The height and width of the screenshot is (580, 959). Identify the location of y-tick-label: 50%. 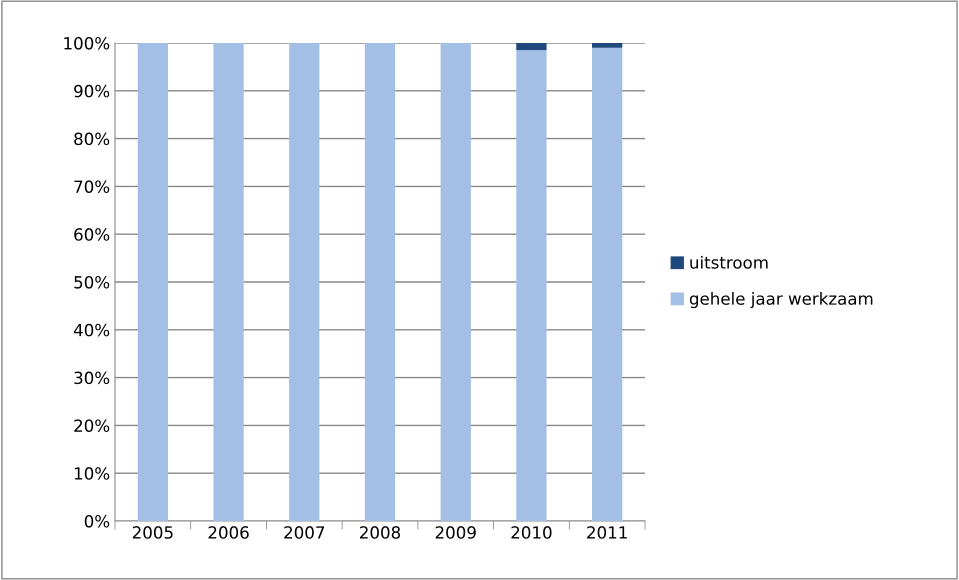
(92, 282).